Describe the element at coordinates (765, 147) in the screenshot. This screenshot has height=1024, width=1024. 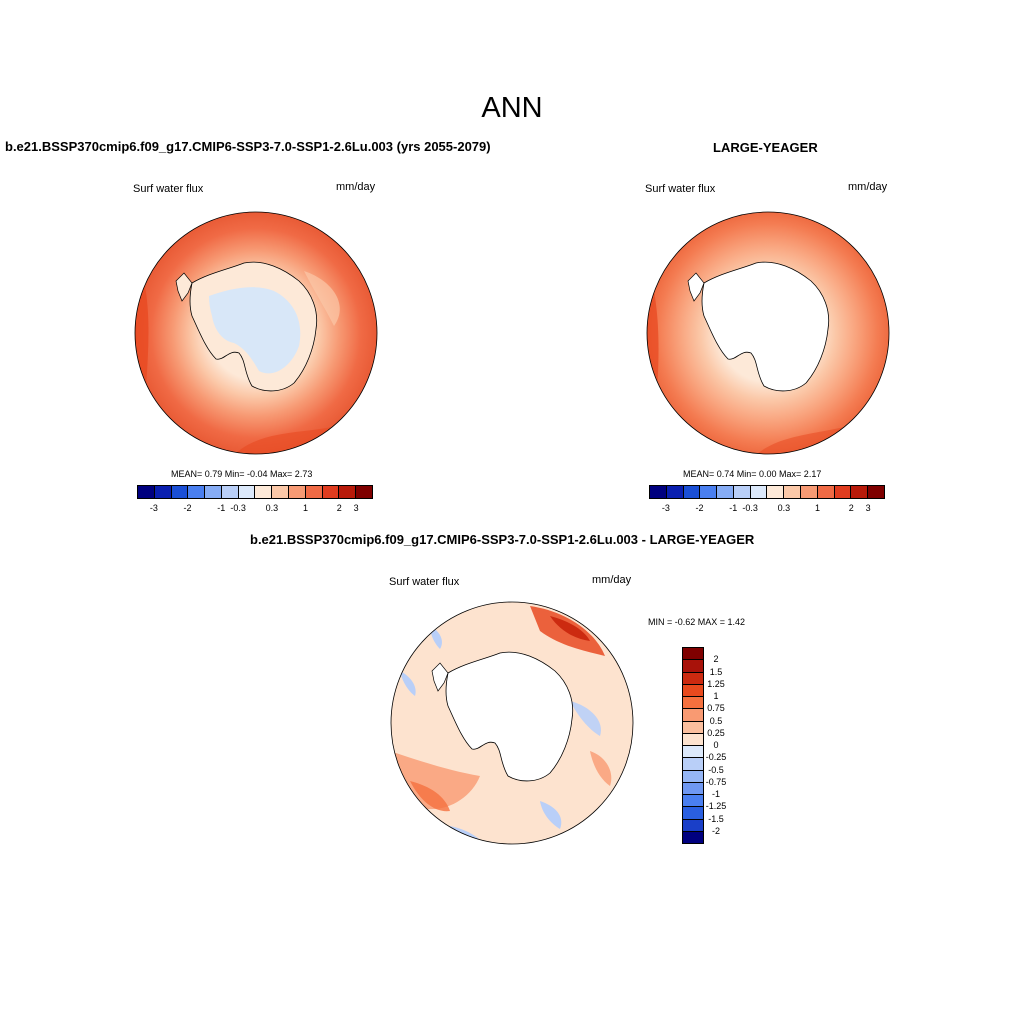
I see `panel2-title: LARGE-YEAGER` at that location.